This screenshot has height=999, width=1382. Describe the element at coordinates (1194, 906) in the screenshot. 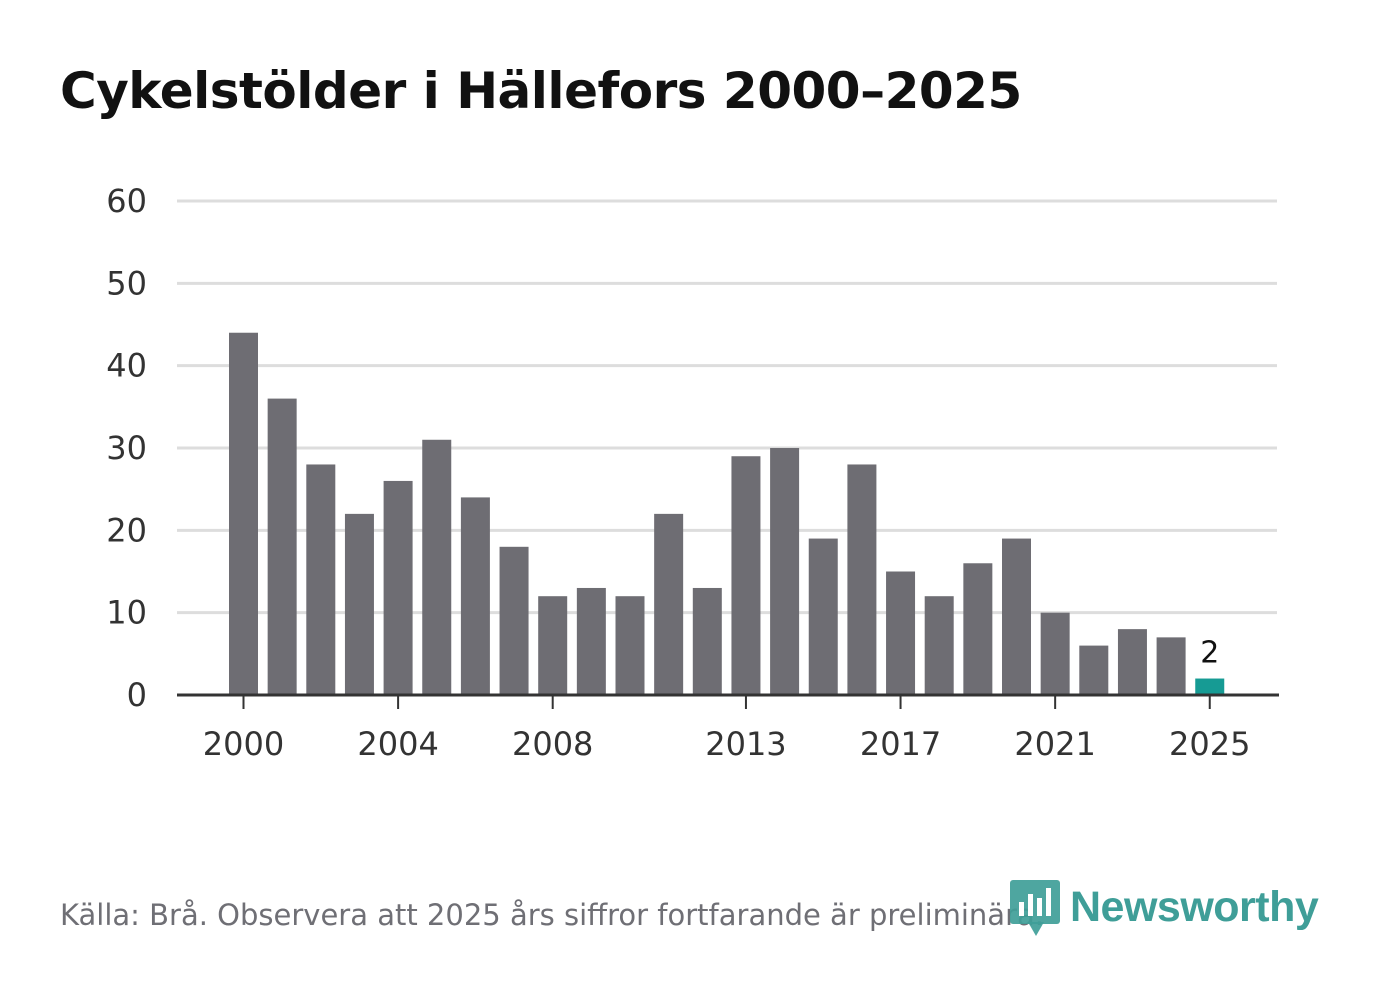

I see `newsworthy-logo-text: Newsworthy` at that location.